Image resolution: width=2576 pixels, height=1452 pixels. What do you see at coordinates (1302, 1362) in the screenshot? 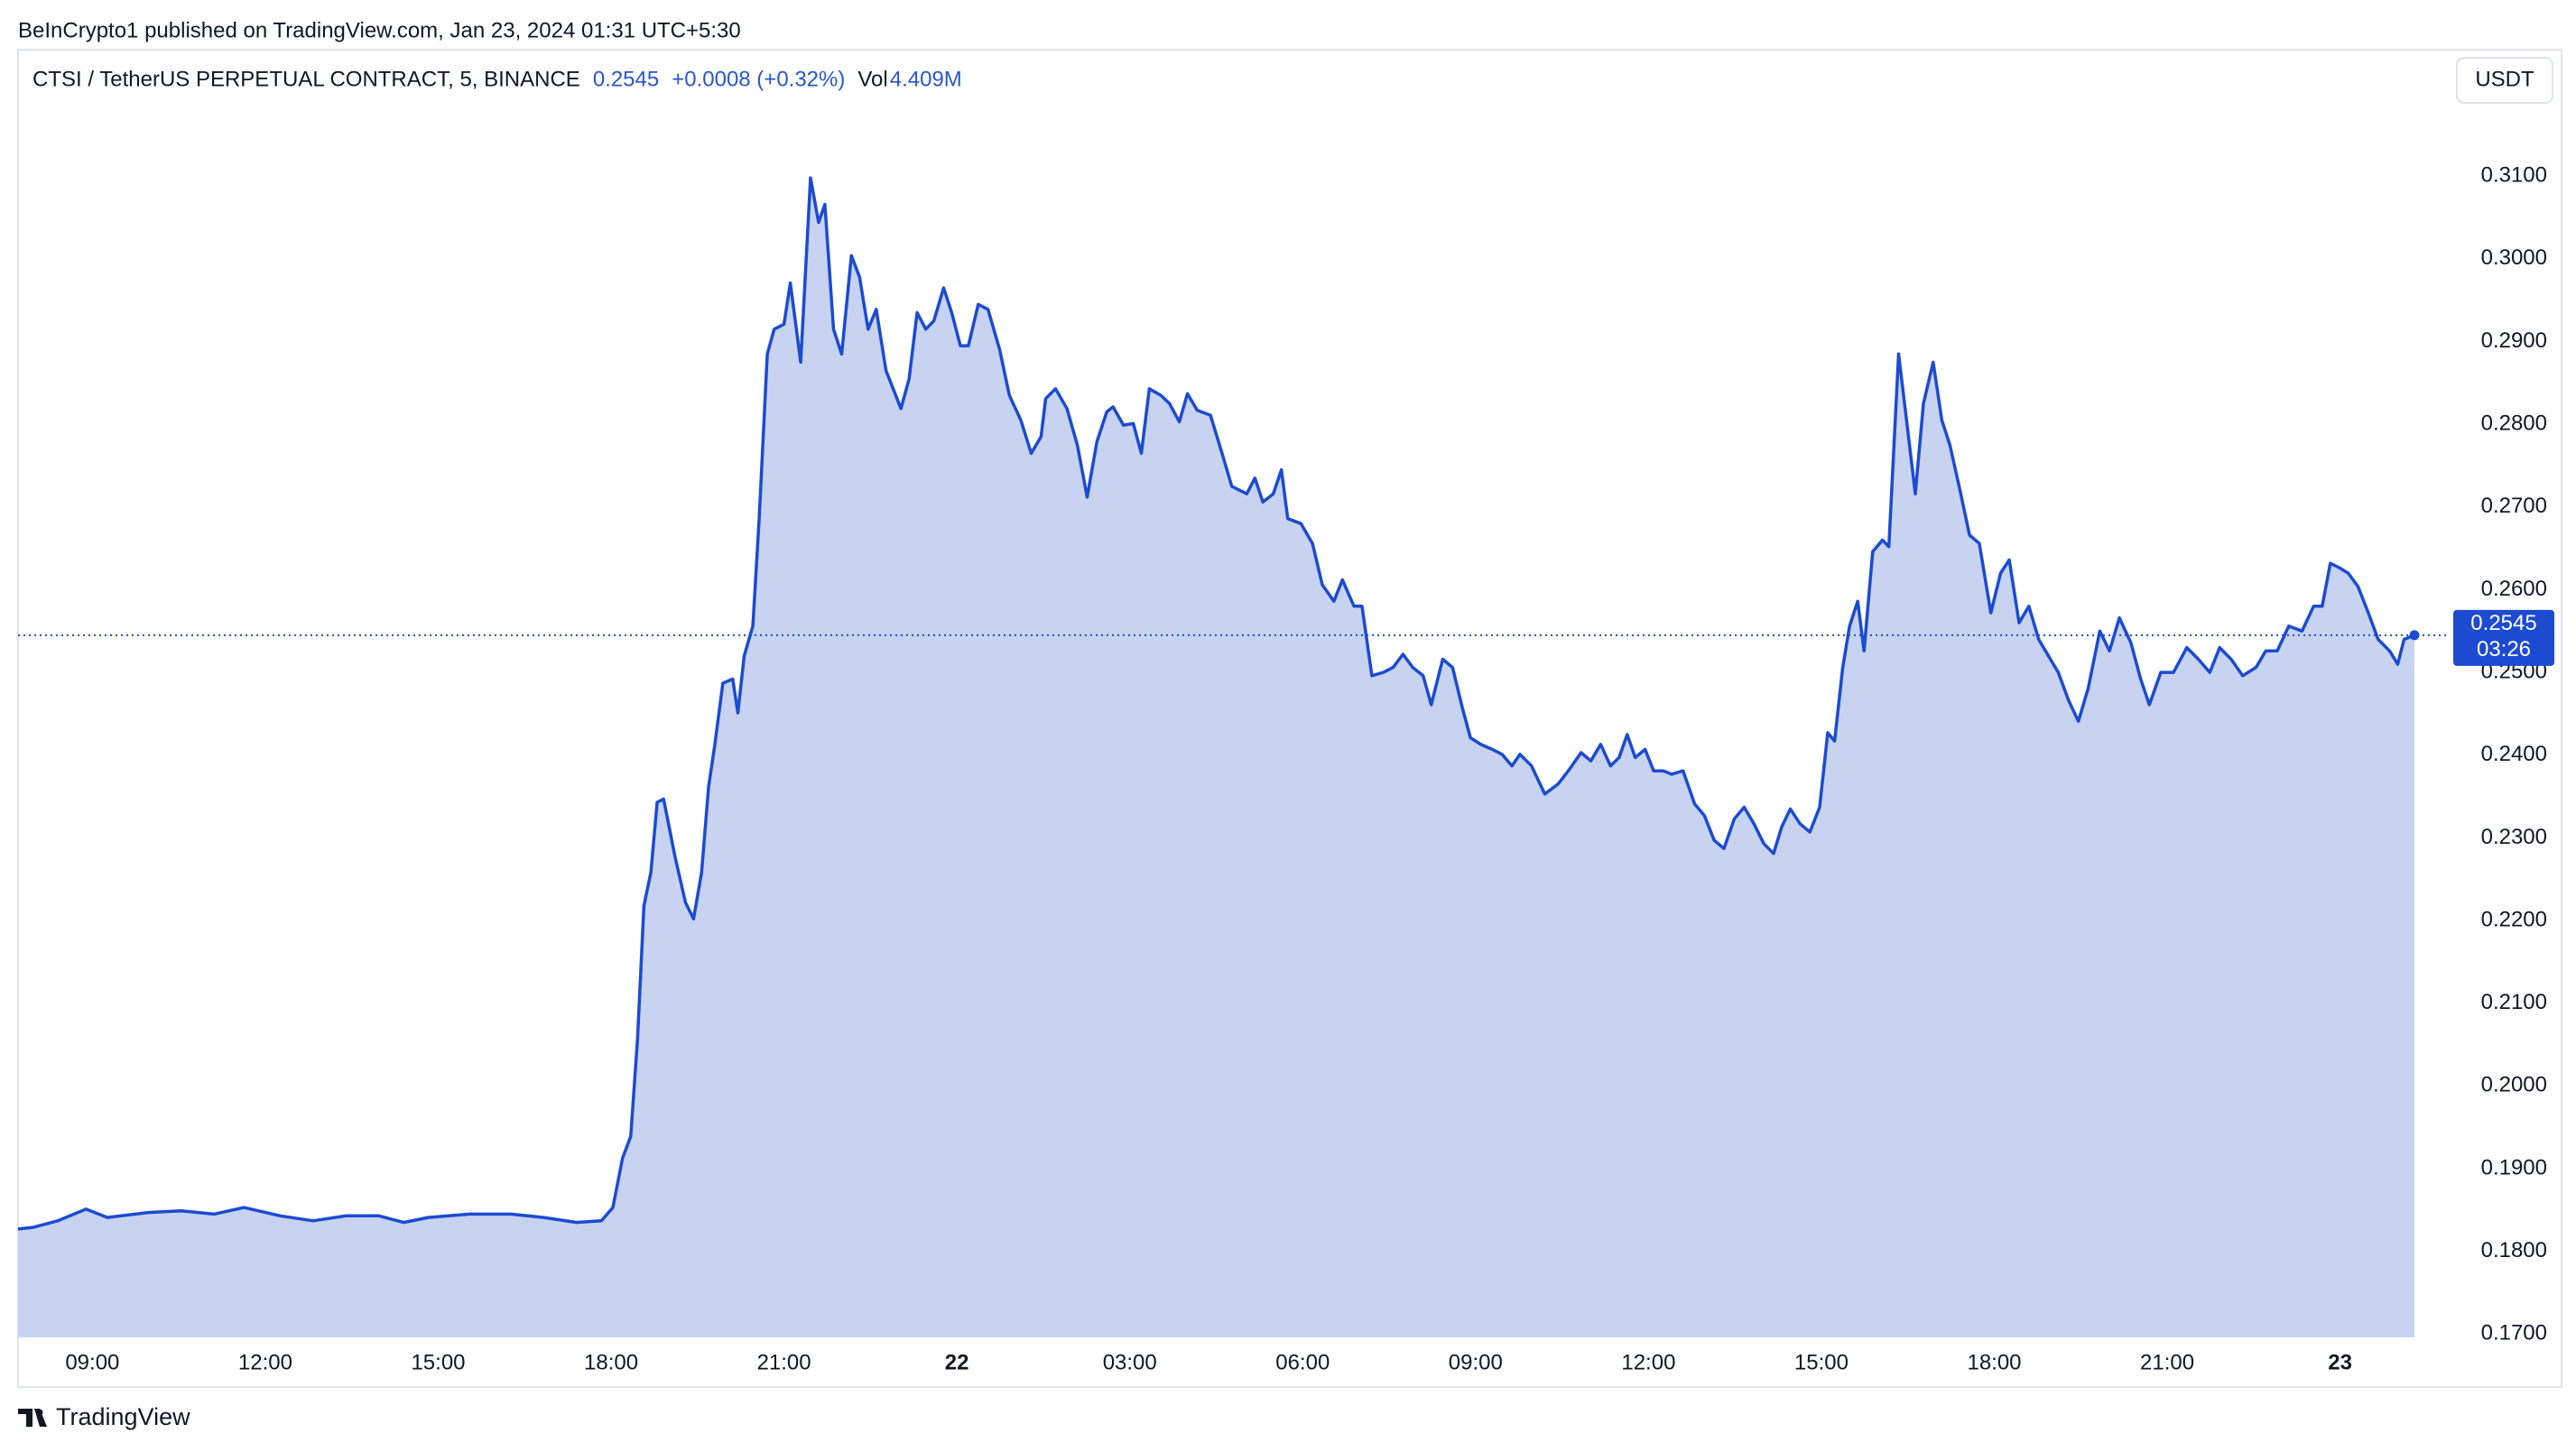
I see `x-tick-label: 06:00` at bounding box center [1302, 1362].